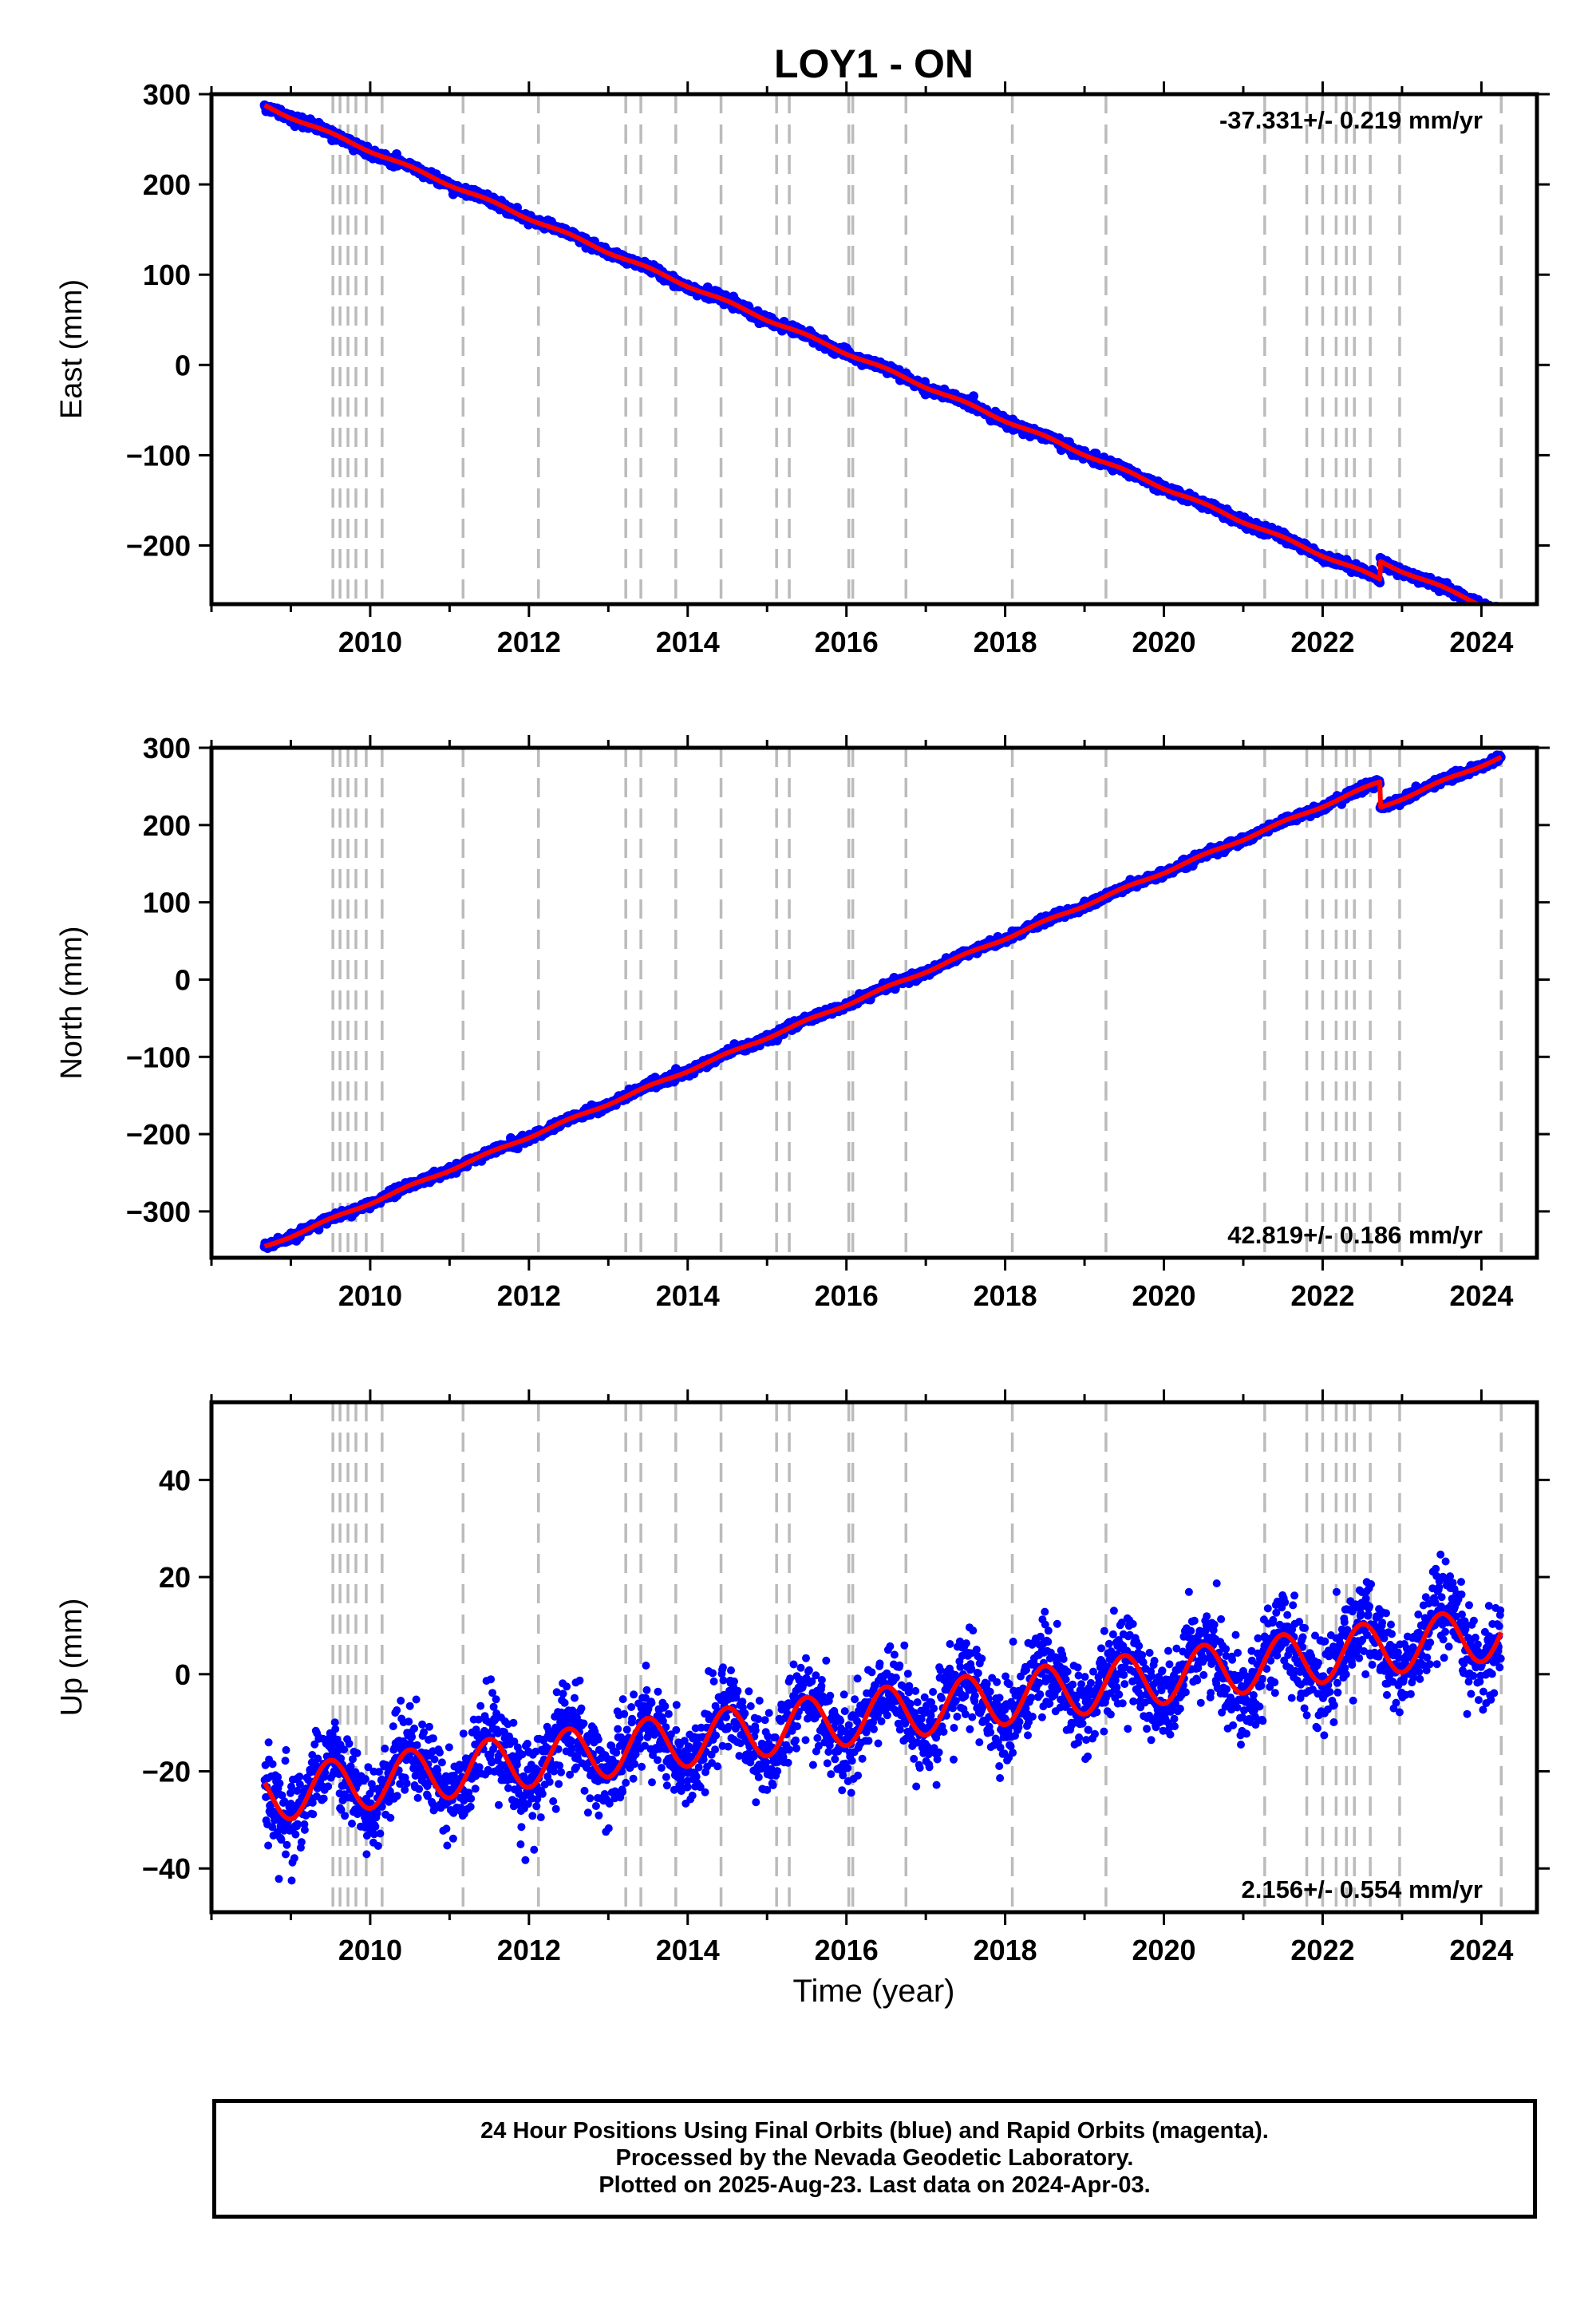  I want to click on rate-annotation: -37.331+/- 0.219 mm/yr, so click(1351, 120).